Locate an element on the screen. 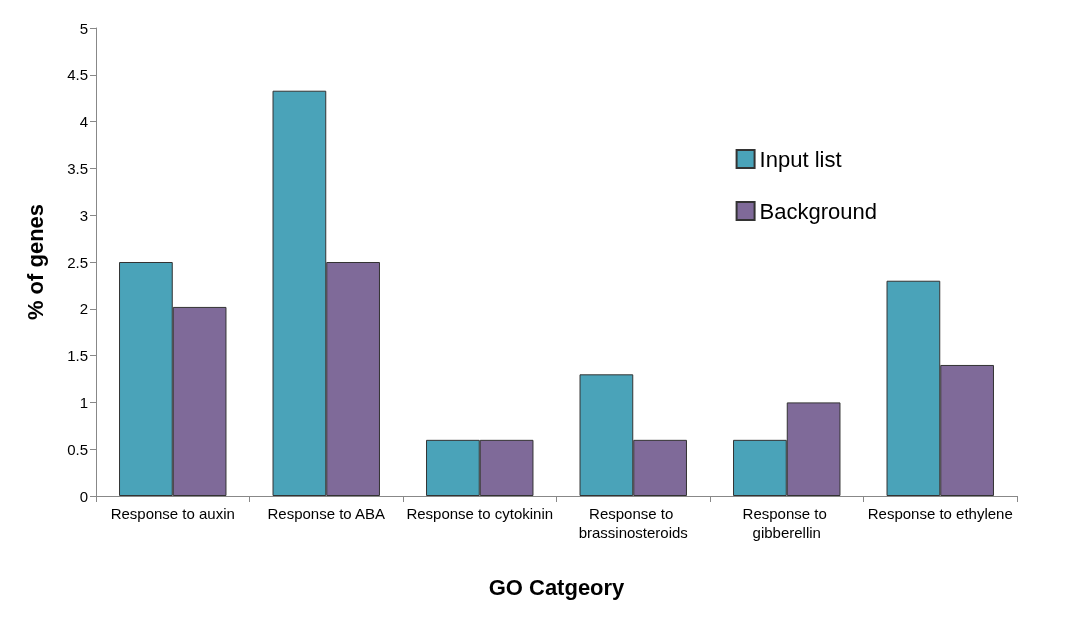  y-tick-label: 0.5 is located at coordinates (77, 449).